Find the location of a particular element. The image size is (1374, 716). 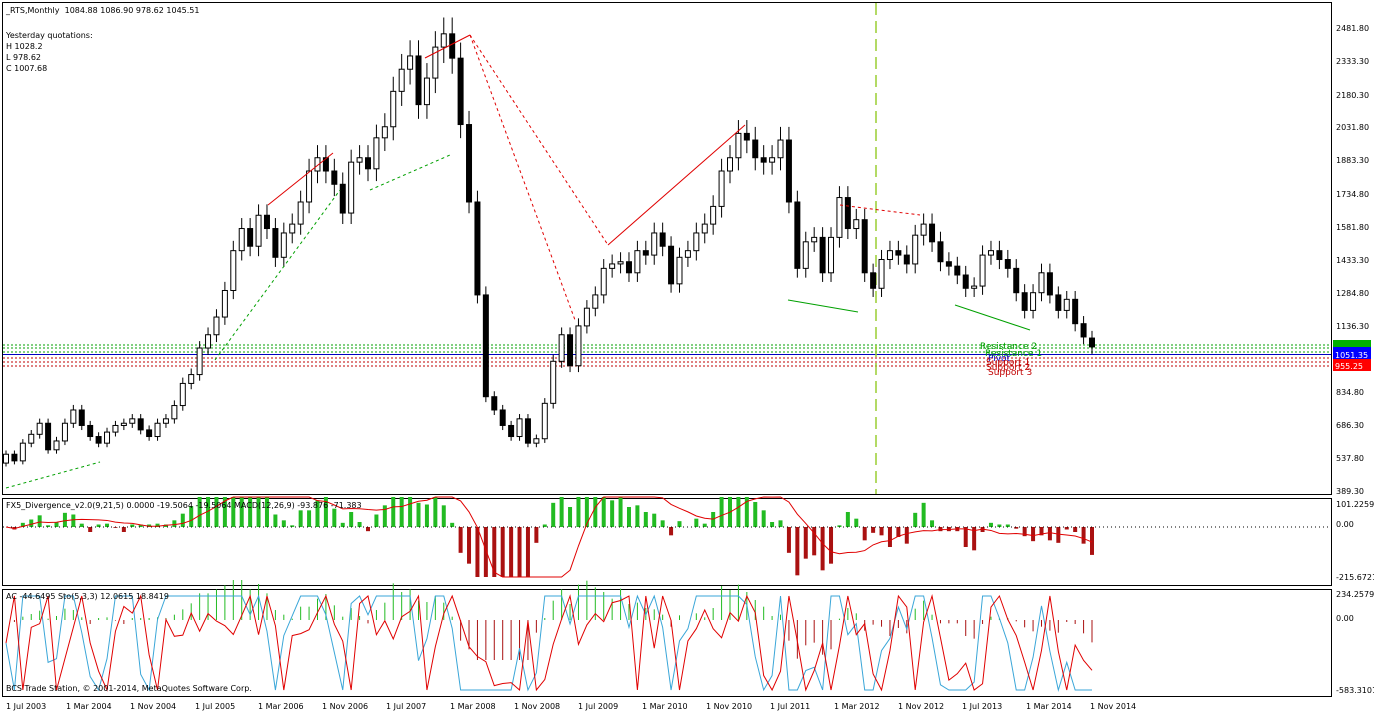

yesterday-high: H 1028.2 is located at coordinates (24, 46).